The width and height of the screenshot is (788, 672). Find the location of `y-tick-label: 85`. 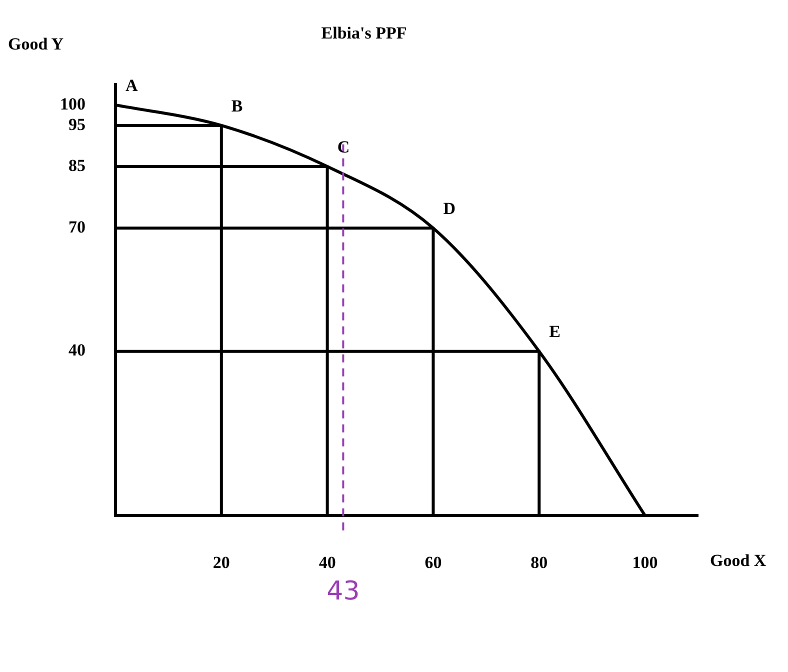

y-tick-label: 85 is located at coordinates (77, 165).